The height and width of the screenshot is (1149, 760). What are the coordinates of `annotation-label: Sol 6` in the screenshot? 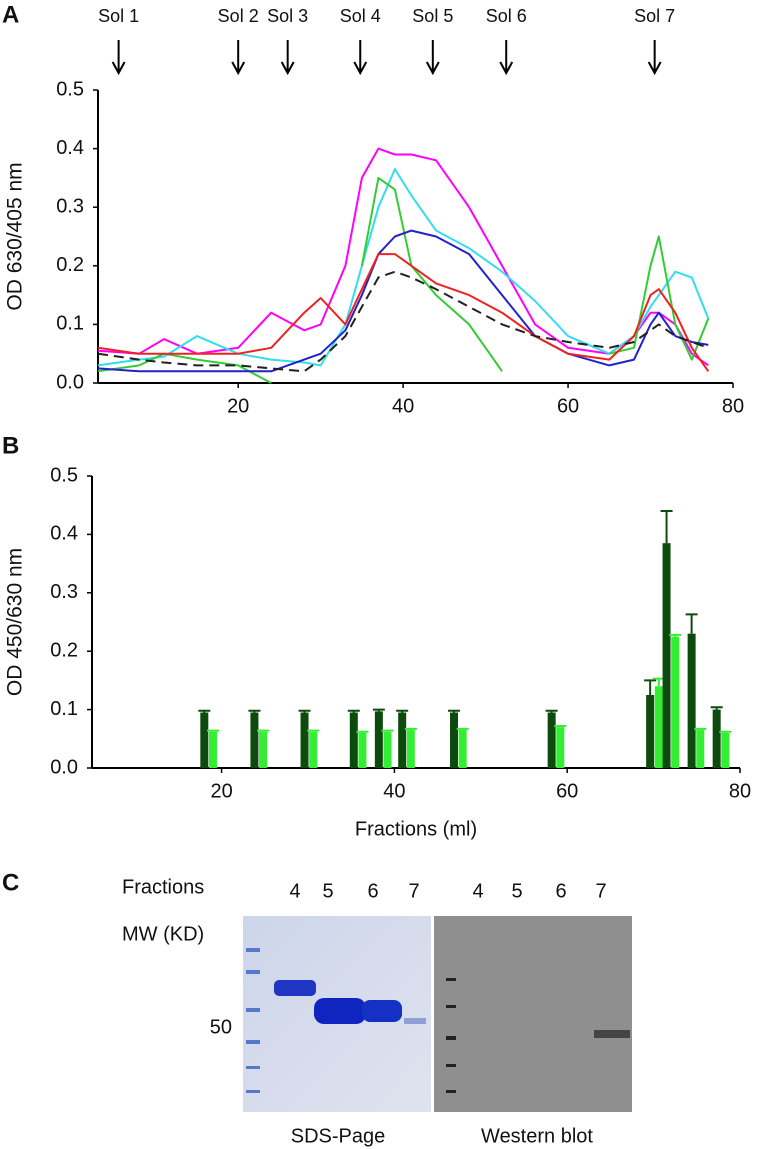 It's located at (506, 16).